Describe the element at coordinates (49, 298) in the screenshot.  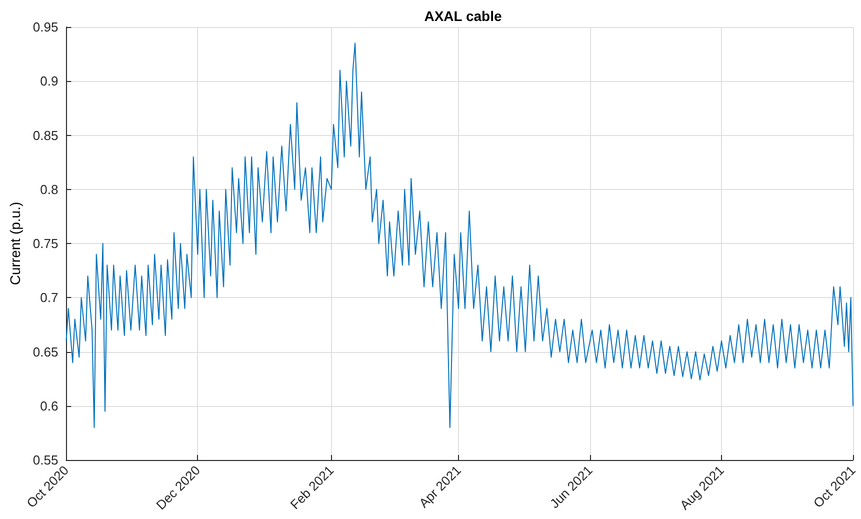
I see `y-tick-label: 0.7` at that location.